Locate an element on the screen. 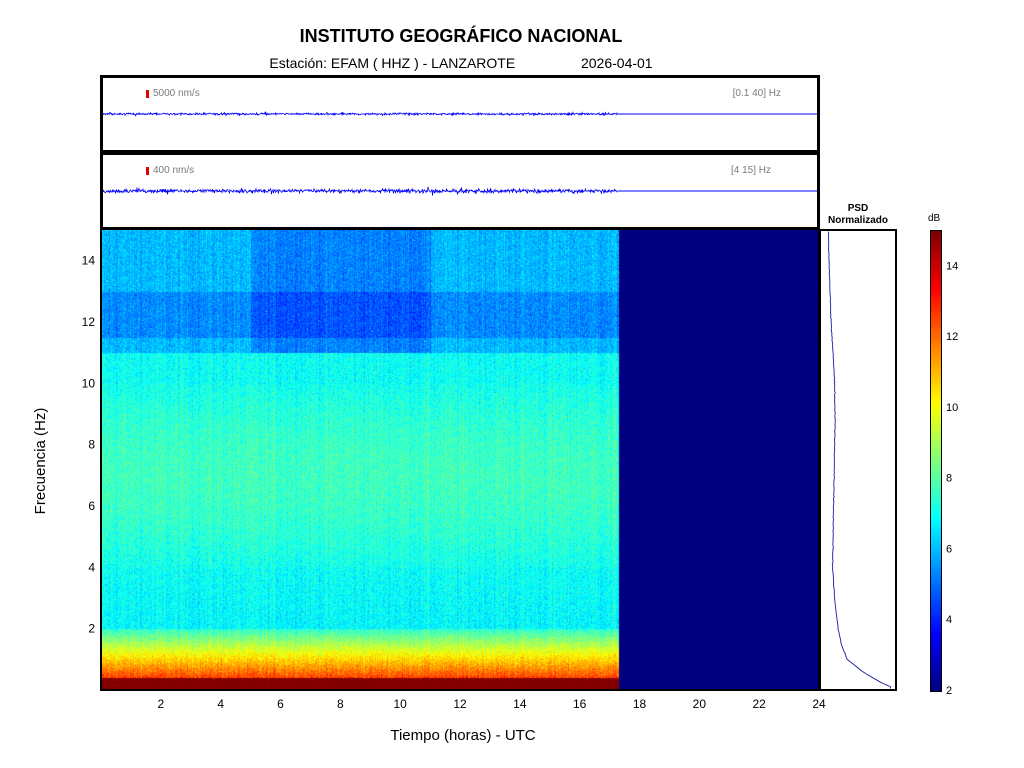  trace-panel-filtered: 400 nm/s [4 15] Hz is located at coordinates (460, 191).